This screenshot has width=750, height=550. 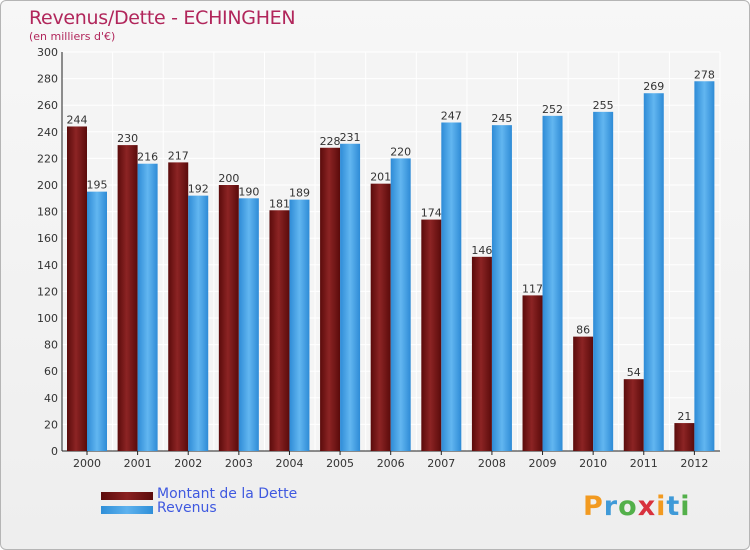 What do you see at coordinates (138, 463) in the screenshot?
I see `x-tick-label: 2001` at bounding box center [138, 463].